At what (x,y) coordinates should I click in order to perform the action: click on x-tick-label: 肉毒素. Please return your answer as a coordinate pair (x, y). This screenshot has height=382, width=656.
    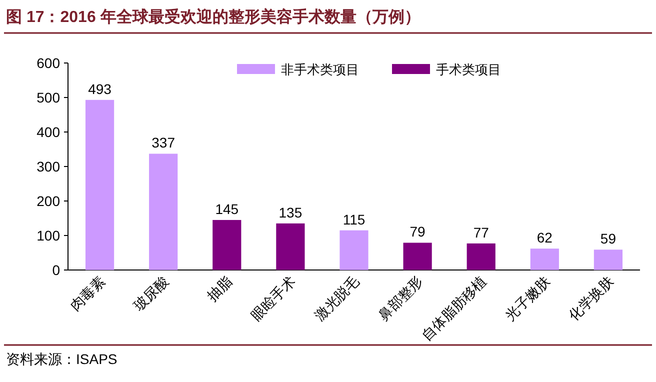
    Looking at the image, I should click on (87, 293).